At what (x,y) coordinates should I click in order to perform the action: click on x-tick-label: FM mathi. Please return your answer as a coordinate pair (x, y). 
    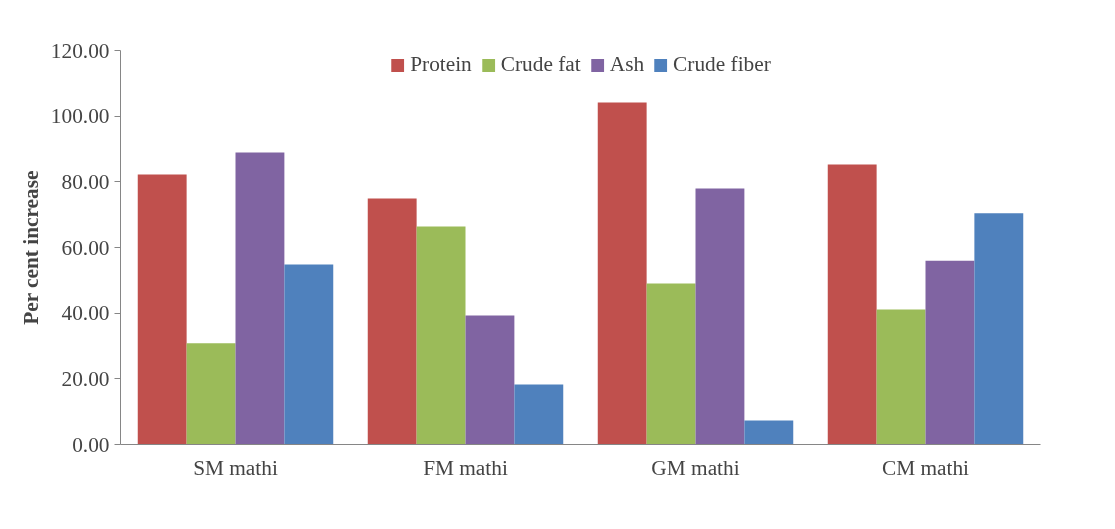
    Looking at the image, I should click on (465, 467).